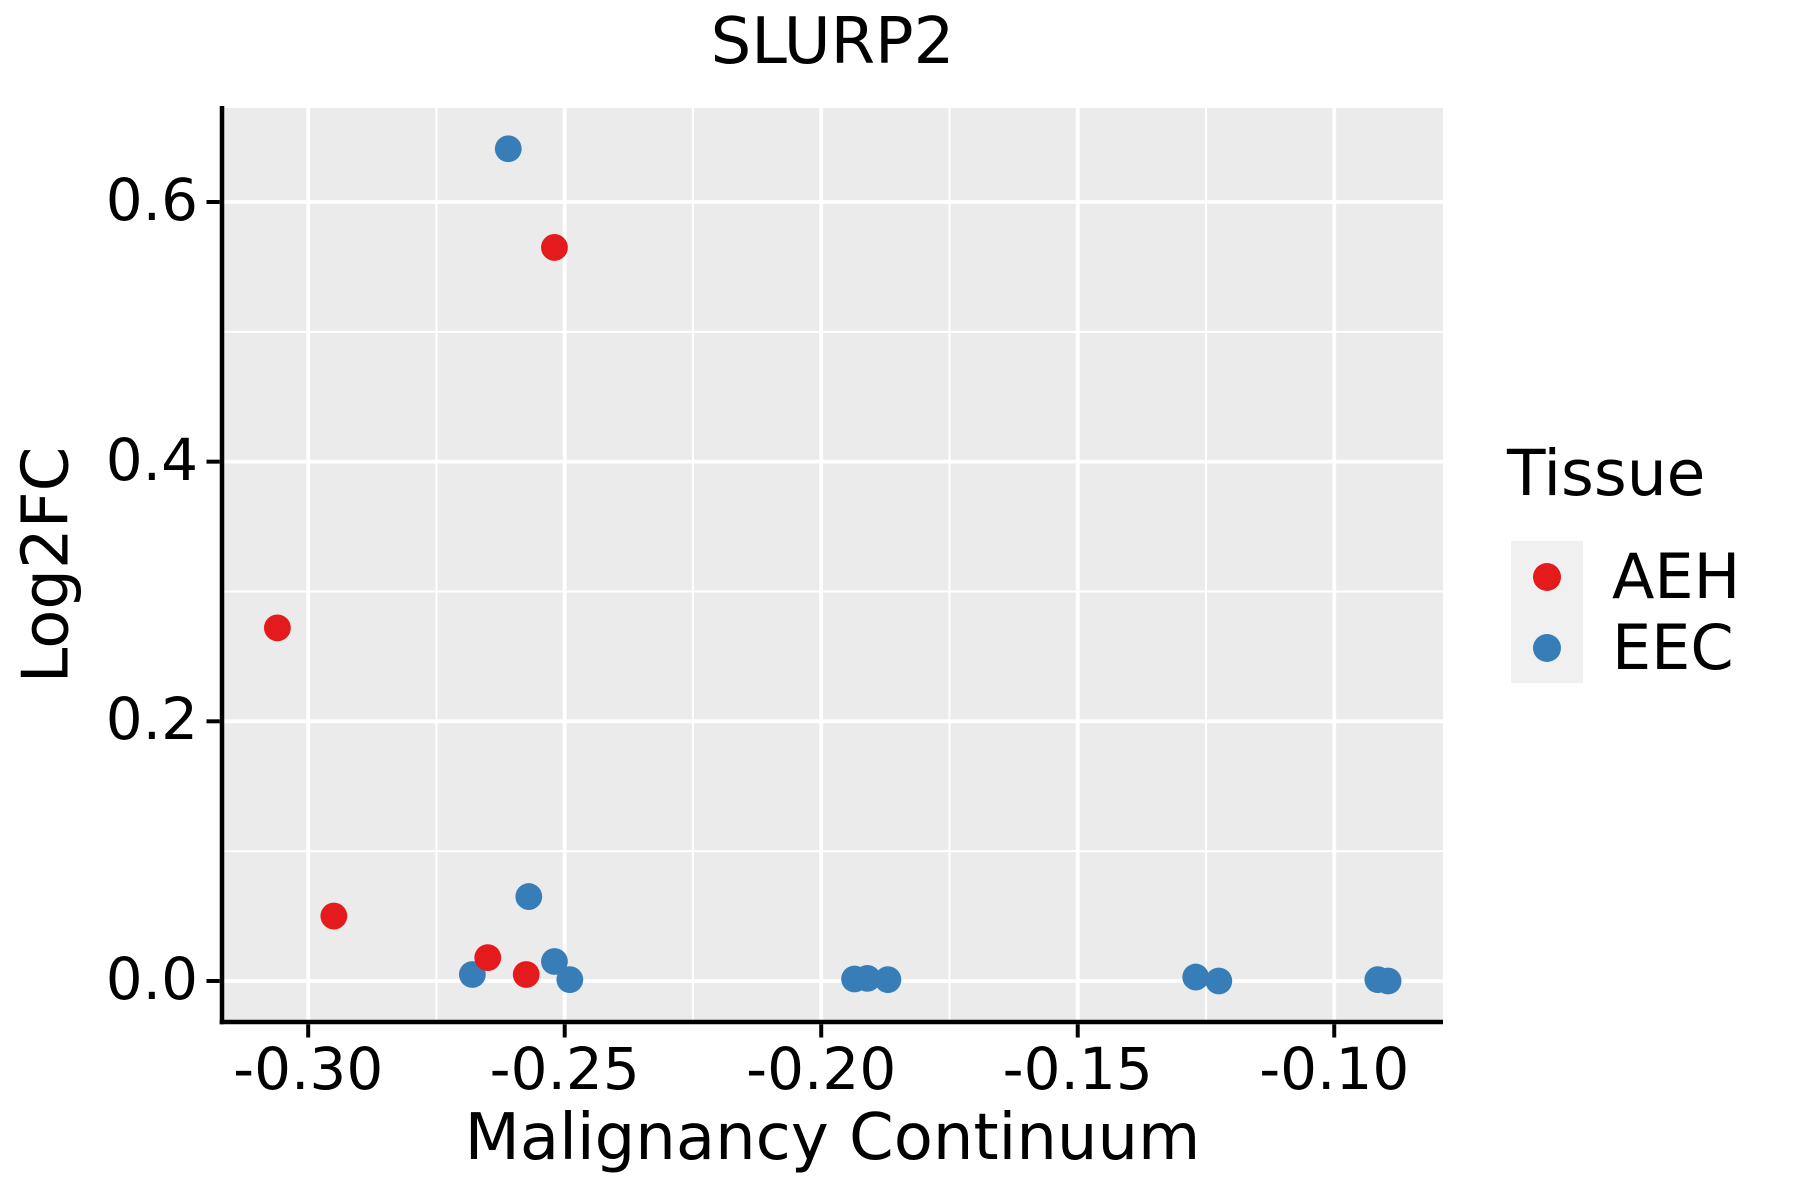  What do you see at coordinates (1606, 473) in the screenshot?
I see `legend-title: Tissue` at bounding box center [1606, 473].